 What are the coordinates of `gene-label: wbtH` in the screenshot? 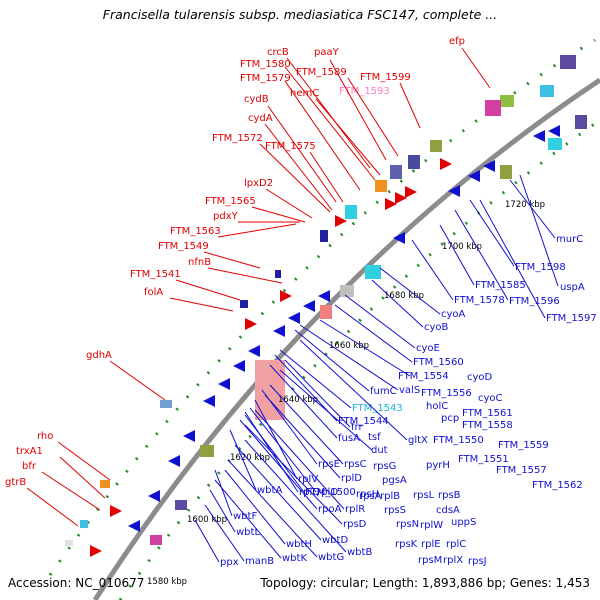 It's located at (299, 544).